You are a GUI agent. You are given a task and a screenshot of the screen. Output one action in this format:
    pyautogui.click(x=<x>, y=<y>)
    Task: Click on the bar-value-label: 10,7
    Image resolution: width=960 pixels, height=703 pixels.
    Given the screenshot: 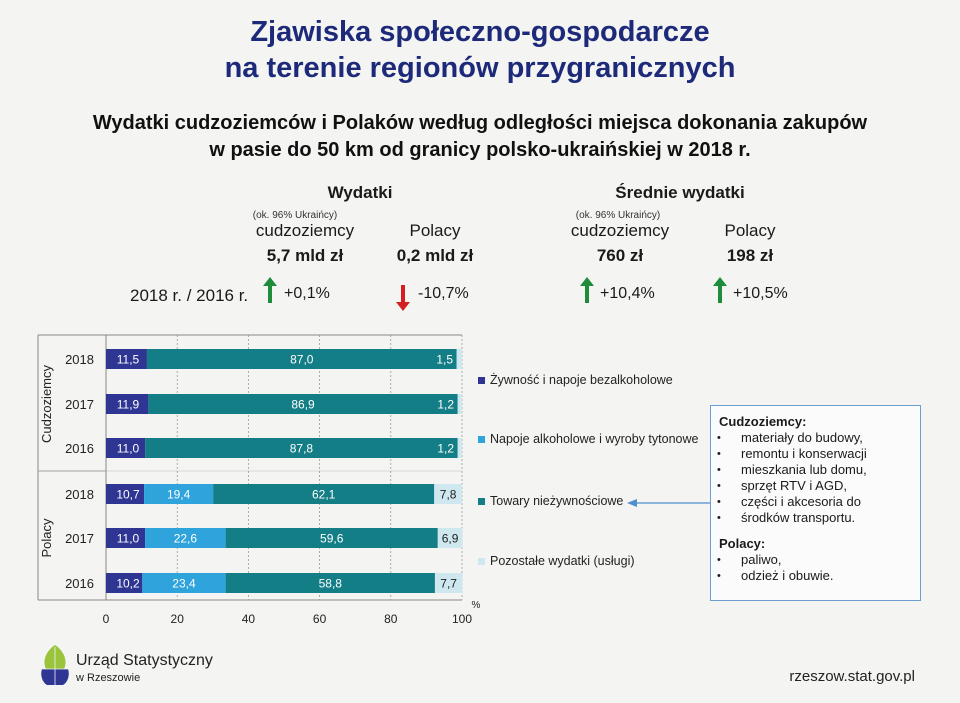 What is the action you would take?
    pyautogui.click(x=128, y=495)
    